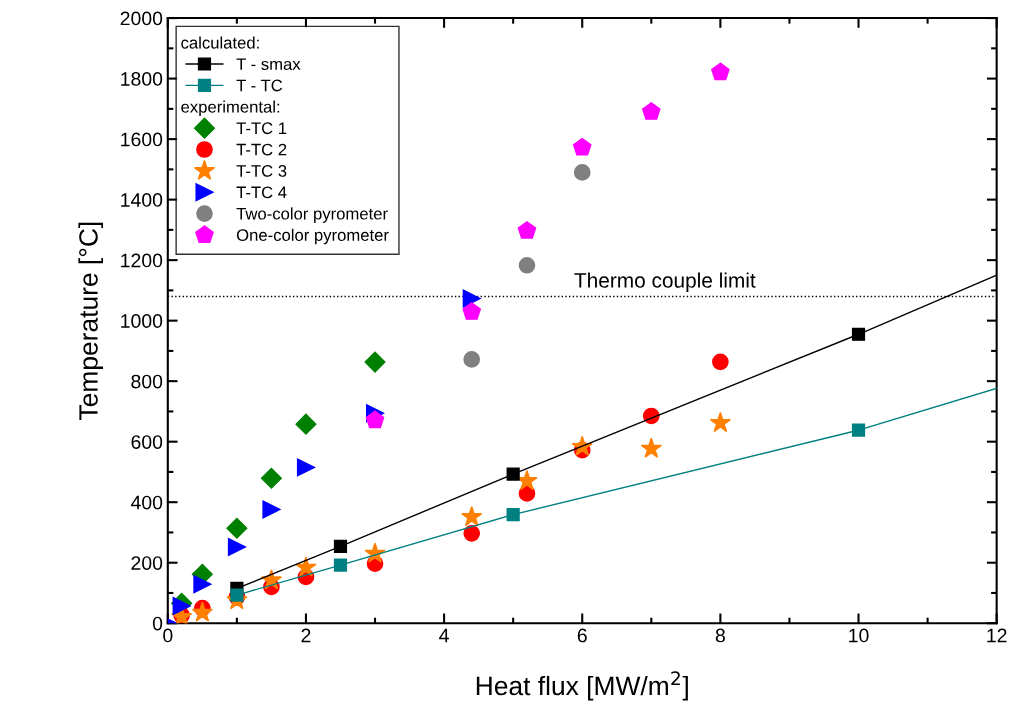  I want to click on y-tick-label: 400, so click(146, 502).